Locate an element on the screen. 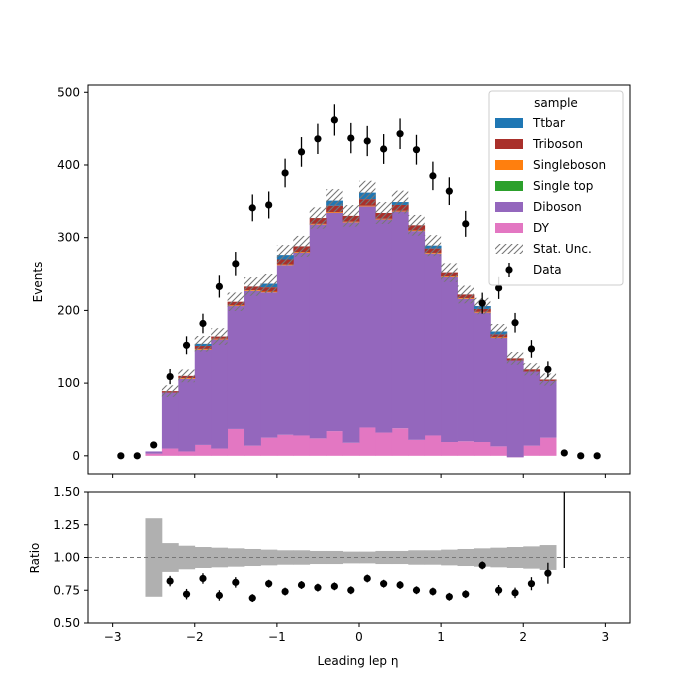 The height and width of the screenshot is (700, 700). x-tick-label: 0 is located at coordinates (359, 637).